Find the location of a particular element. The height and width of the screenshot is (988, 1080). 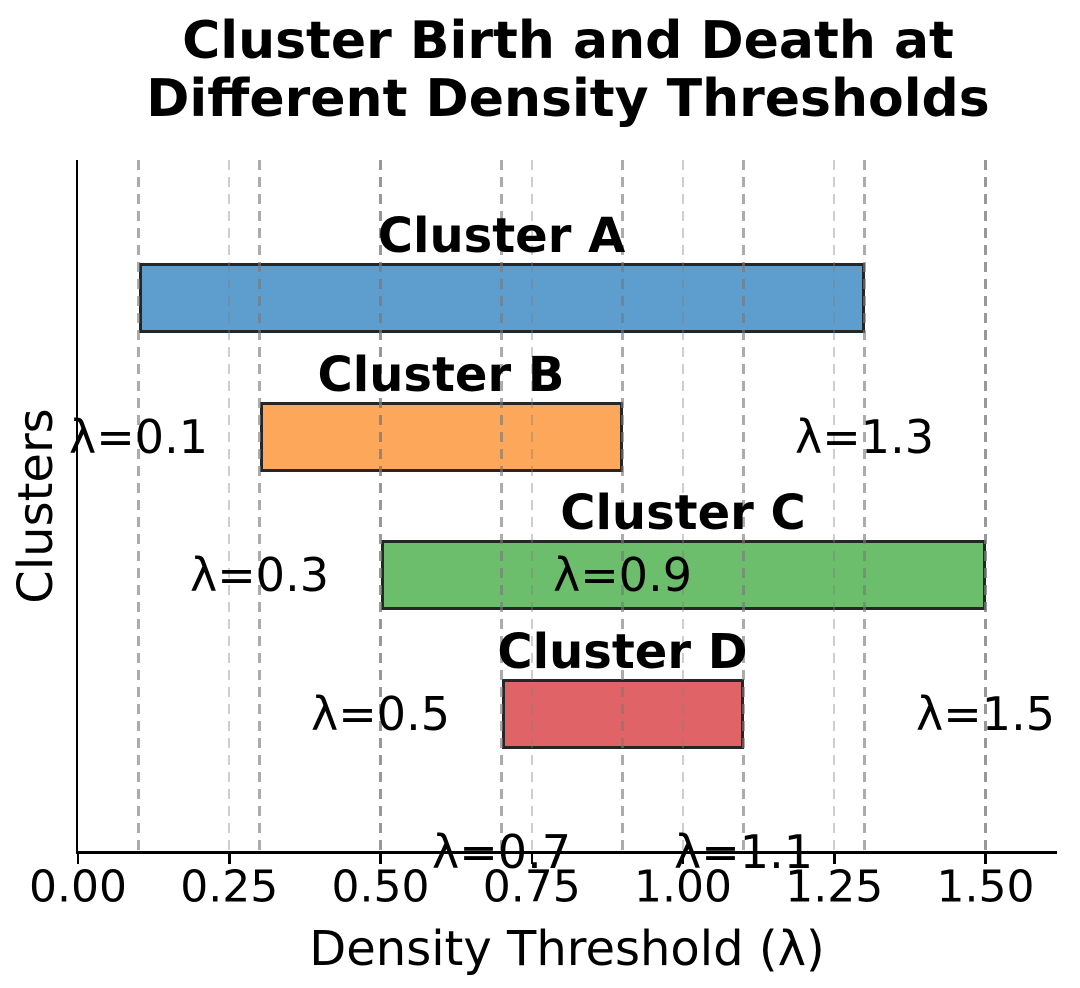

gridline-event-lambda-0.7 is located at coordinates (501, 506).